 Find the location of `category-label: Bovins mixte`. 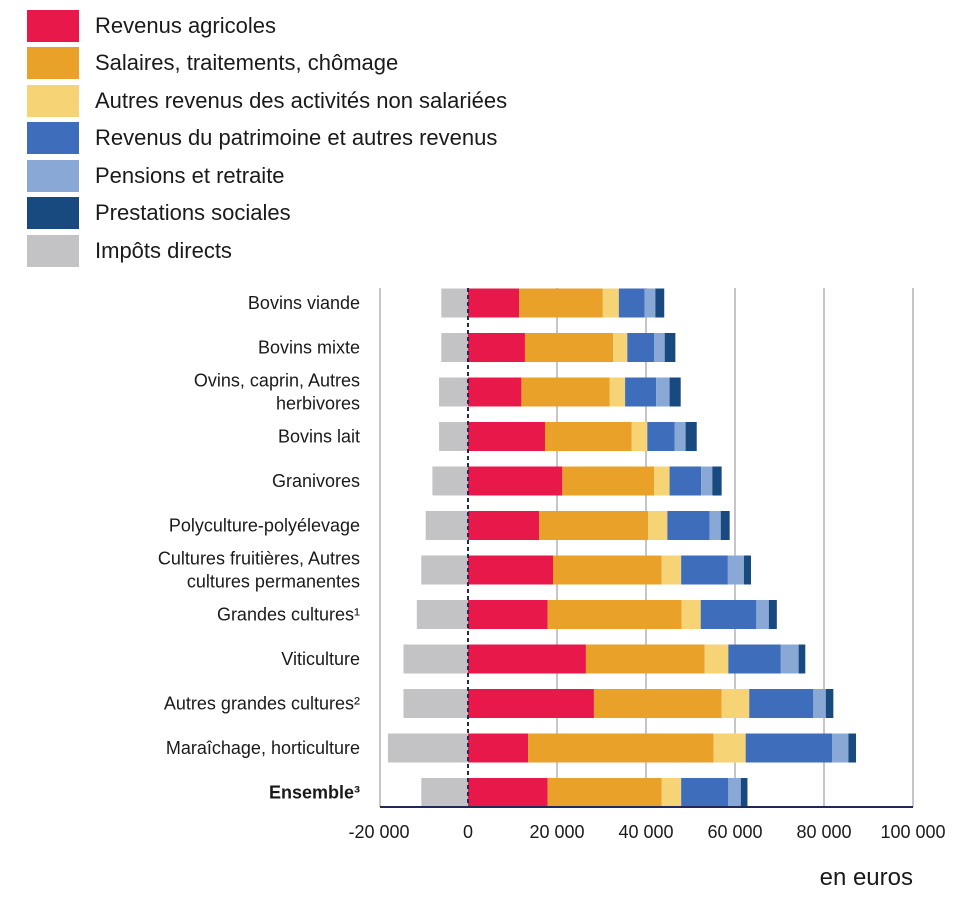

category-label: Bovins mixte is located at coordinates (309, 348).